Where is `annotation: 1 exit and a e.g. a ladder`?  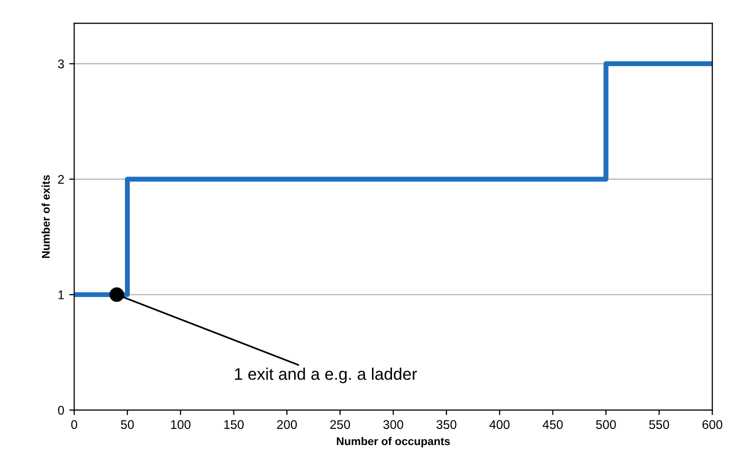
annotation: 1 exit and a e.g. a ladder is located at coordinates (326, 376).